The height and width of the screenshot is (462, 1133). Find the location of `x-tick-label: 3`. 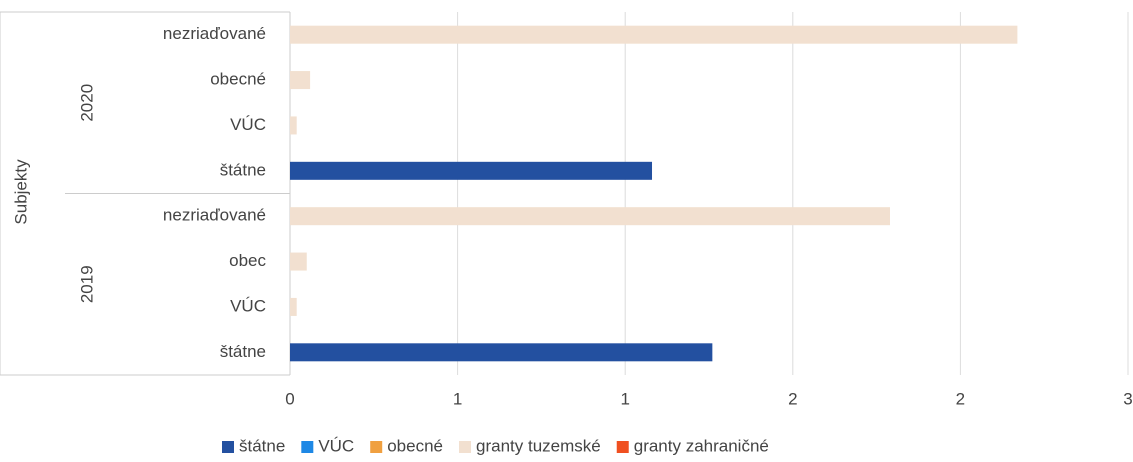

x-tick-label: 3 is located at coordinates (1127, 398).